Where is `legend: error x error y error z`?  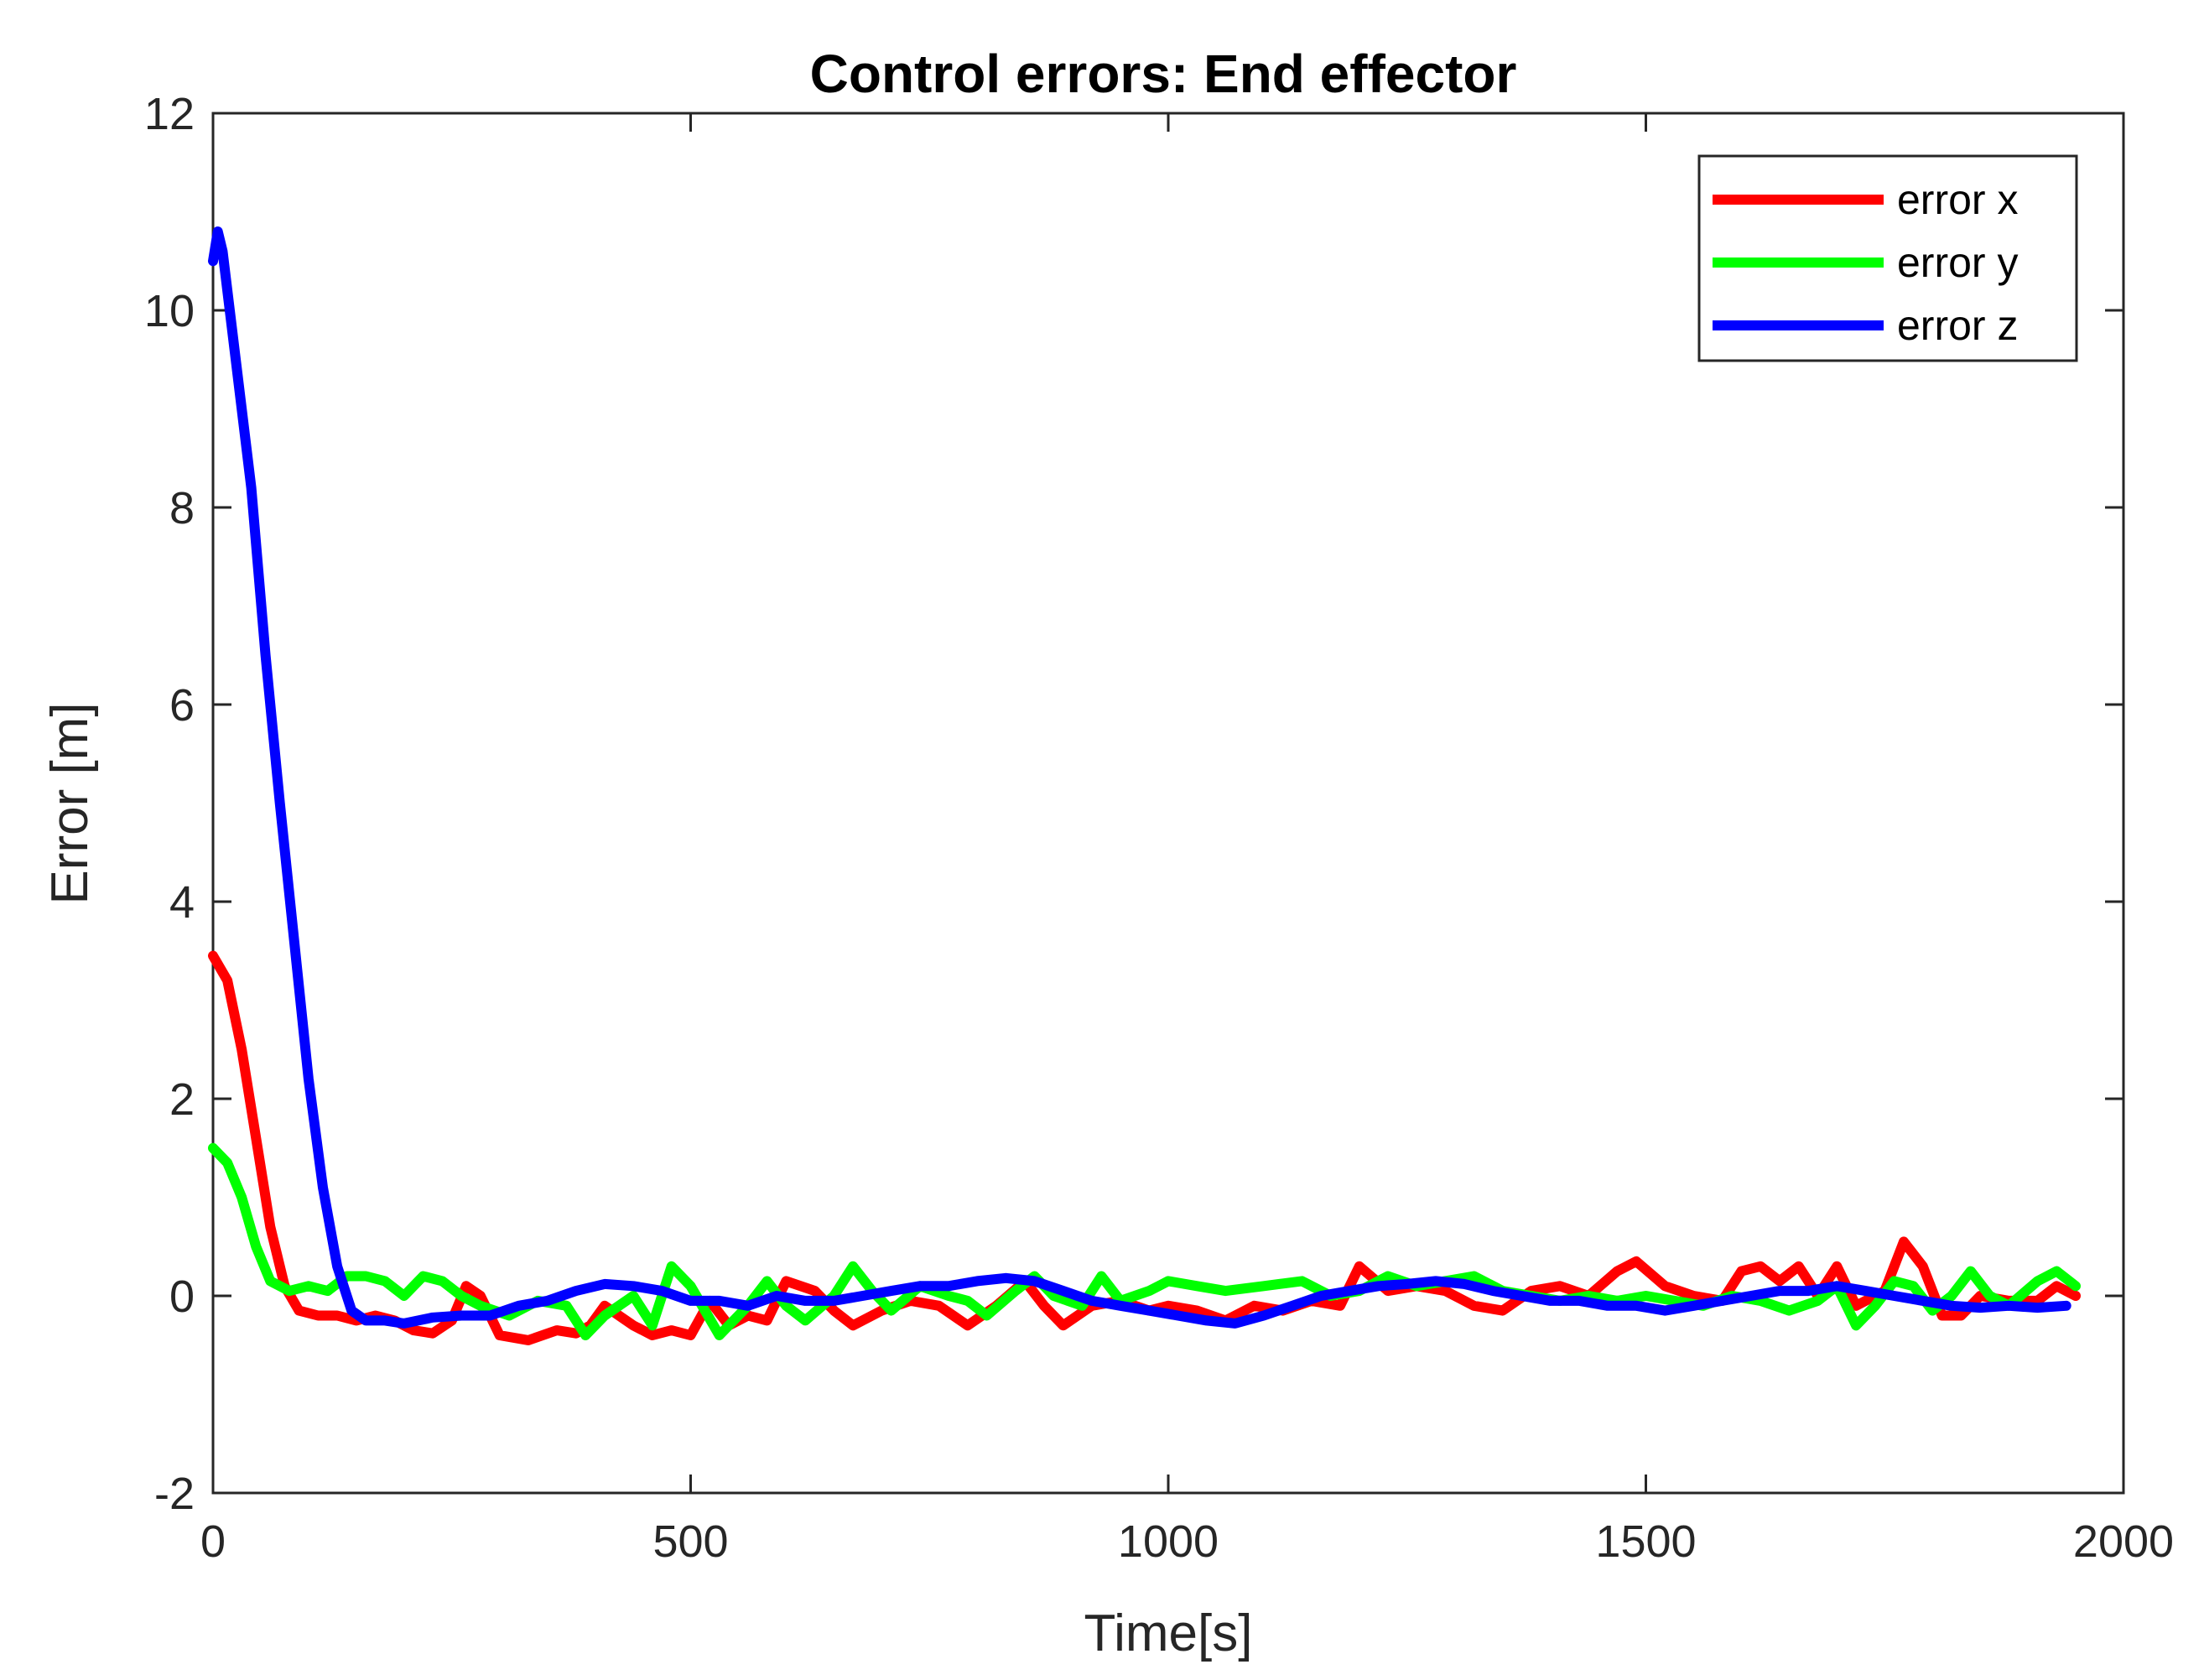
legend: error x error y error z is located at coordinates (1887, 258).